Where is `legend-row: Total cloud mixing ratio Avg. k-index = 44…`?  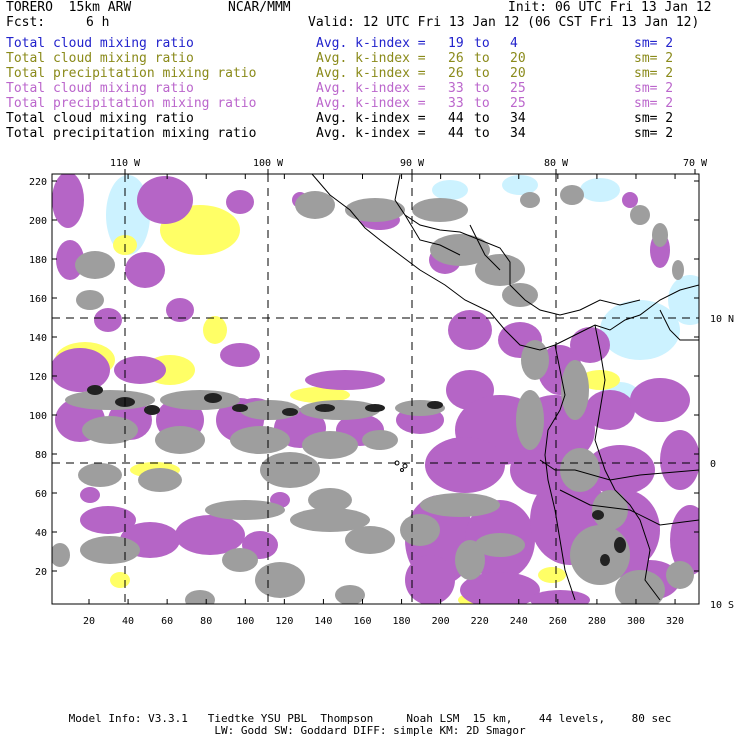 legend-row: Total cloud mixing ratio Avg. k-index = 44… is located at coordinates (371, 118).